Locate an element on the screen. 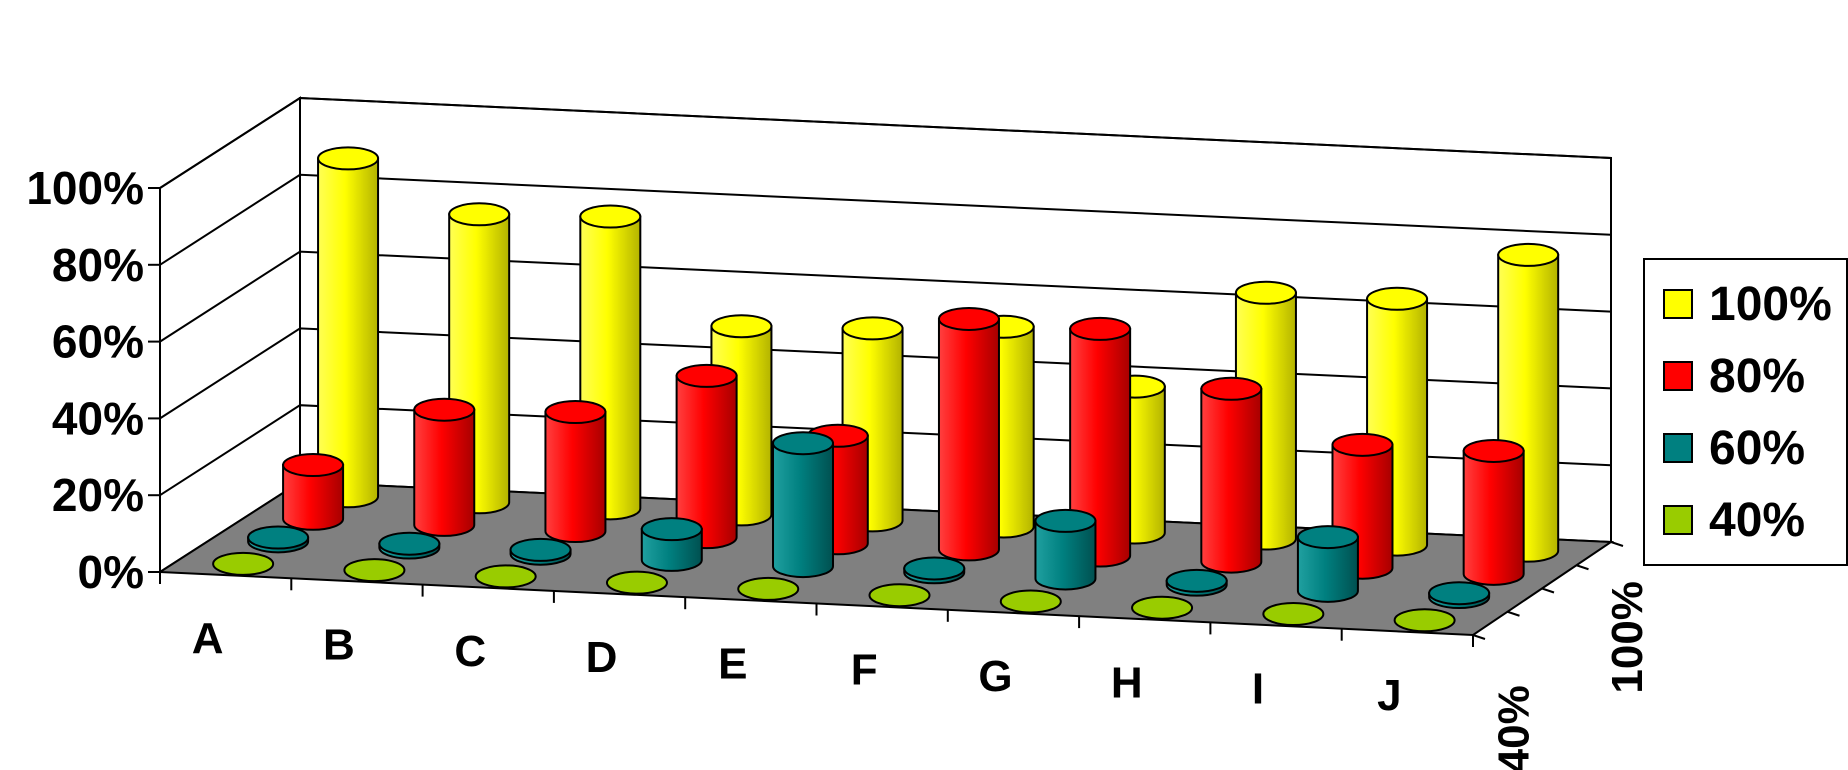 The height and width of the screenshot is (770, 1848). x-tick-label: A is located at coordinates (208, 638).